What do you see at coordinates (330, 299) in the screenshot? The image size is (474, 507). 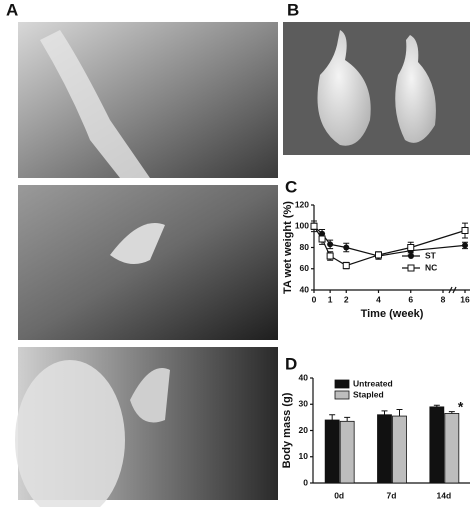 I see `x-tick-label: 1` at bounding box center [330, 299].